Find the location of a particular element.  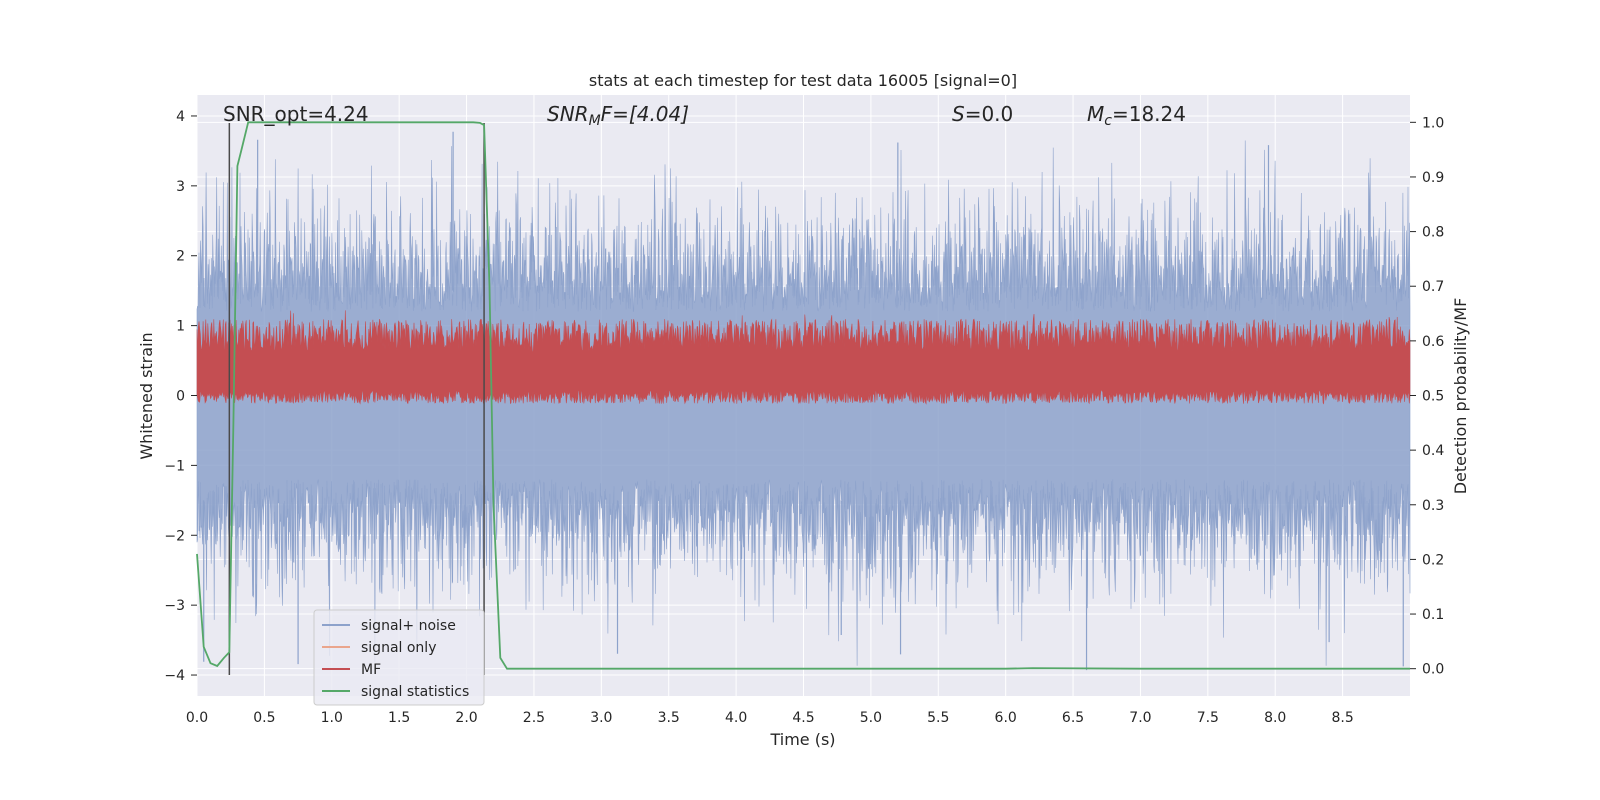

y2-tick-label: 0.1 is located at coordinates (1433, 615).